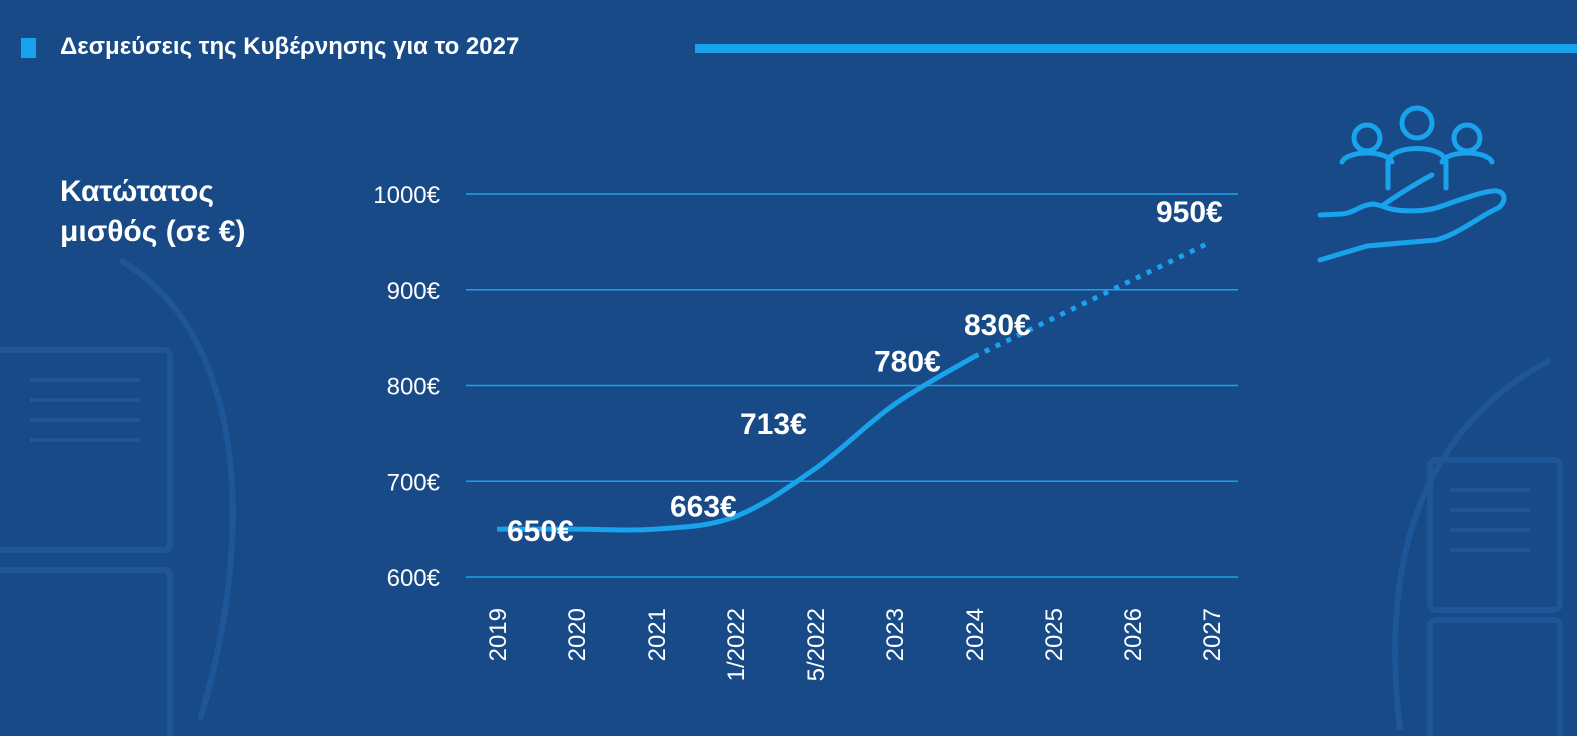 Image resolution: width=1577 pixels, height=736 pixels. I want to click on y-tick-label: 1000€, so click(406, 195).